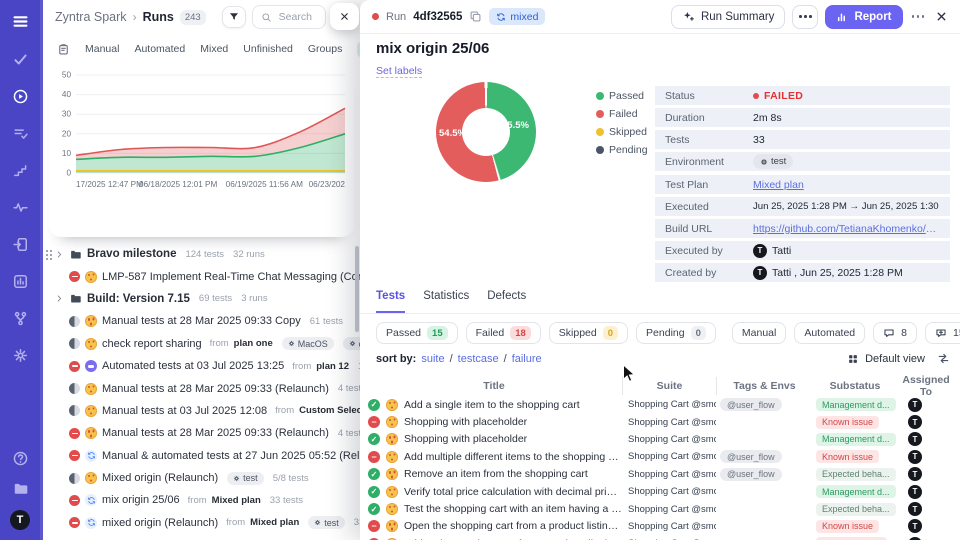  Describe the element at coordinates (864, 16) in the screenshot. I see `report-button: Report` at that location.